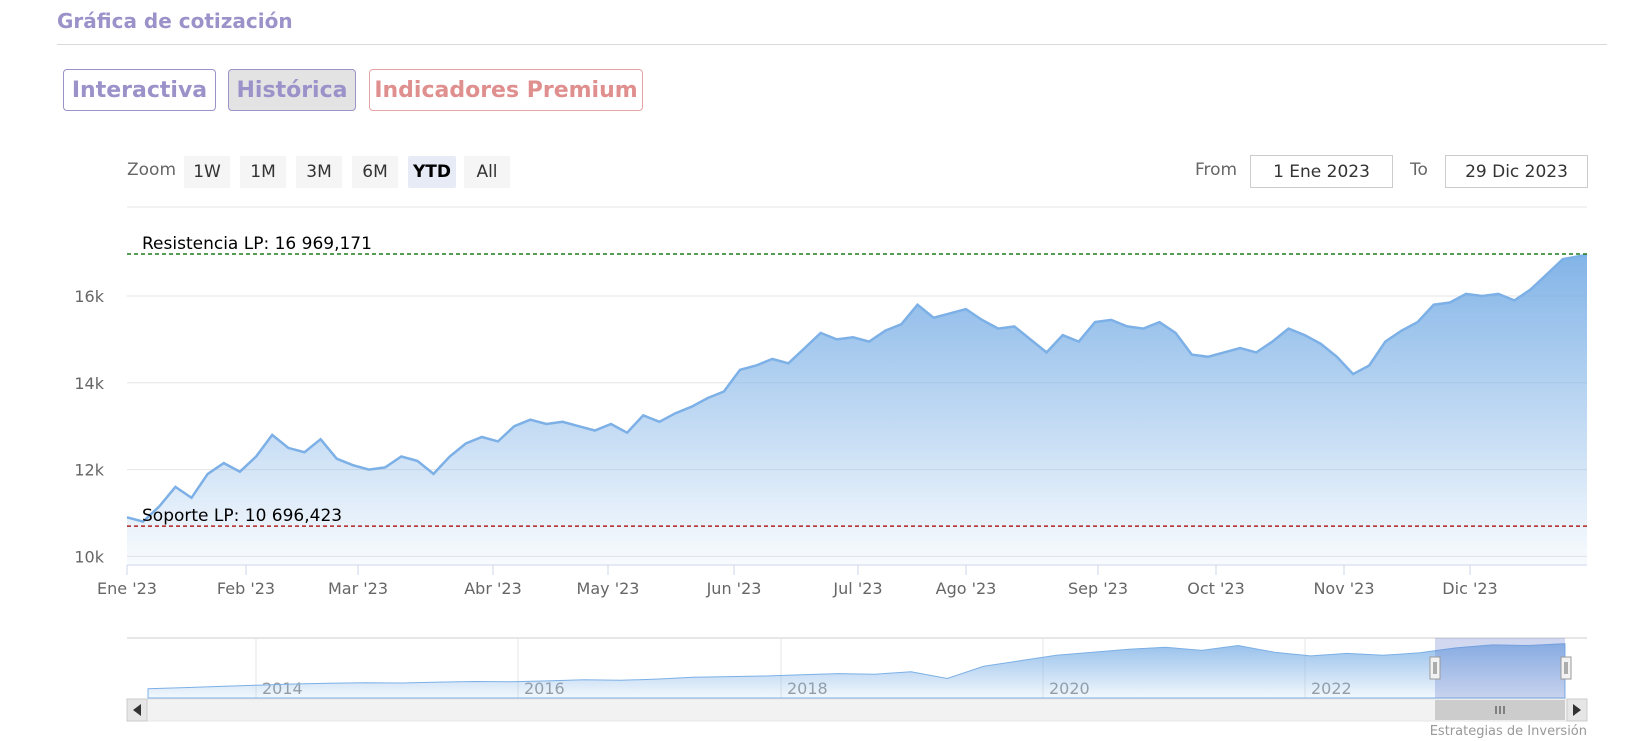  Describe the element at coordinates (608, 588) in the screenshot. I see `x-tick-label: May '23` at that location.